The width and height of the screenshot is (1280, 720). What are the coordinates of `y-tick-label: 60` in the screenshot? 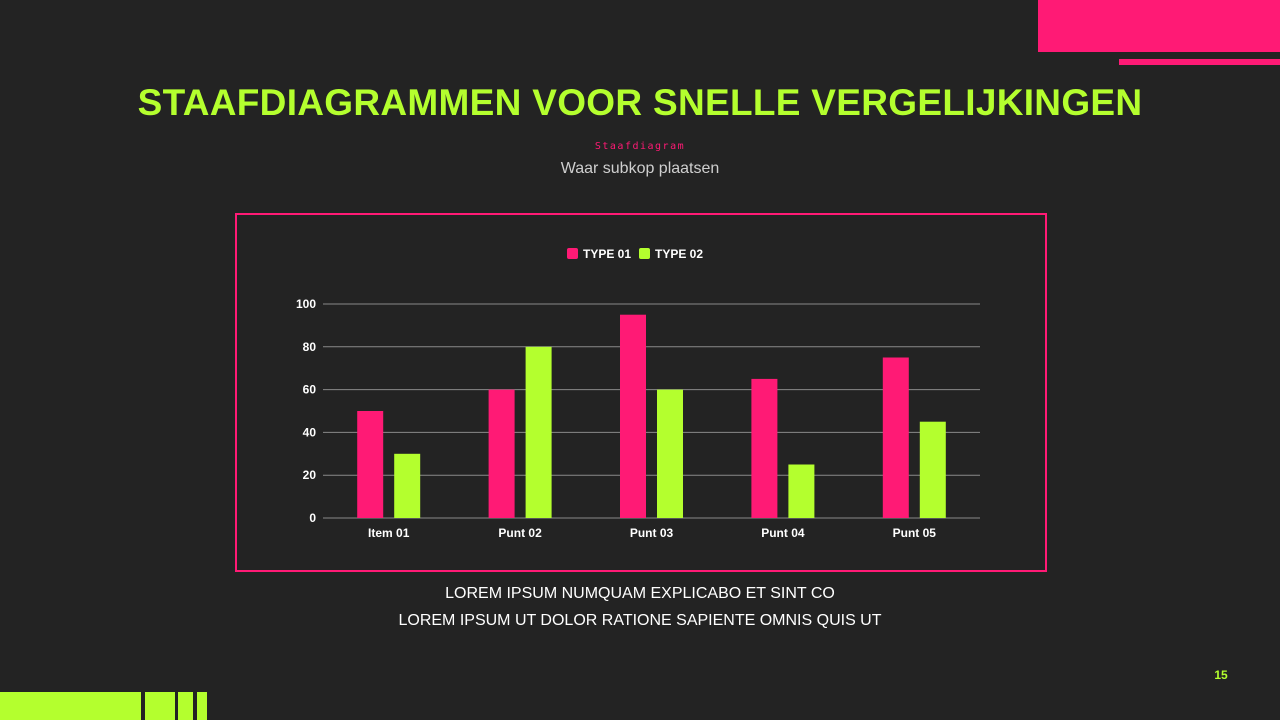 It's located at (310, 390).